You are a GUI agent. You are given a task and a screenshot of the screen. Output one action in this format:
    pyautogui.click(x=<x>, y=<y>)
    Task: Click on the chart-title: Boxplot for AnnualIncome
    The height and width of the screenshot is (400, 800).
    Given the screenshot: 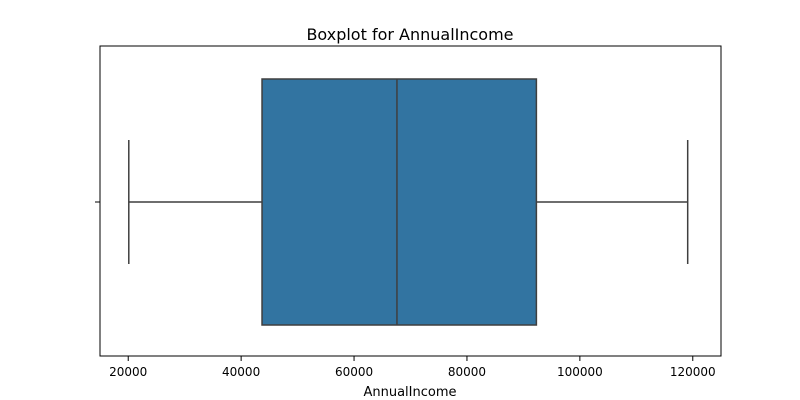 What is the action you would take?
    pyautogui.click(x=409, y=34)
    